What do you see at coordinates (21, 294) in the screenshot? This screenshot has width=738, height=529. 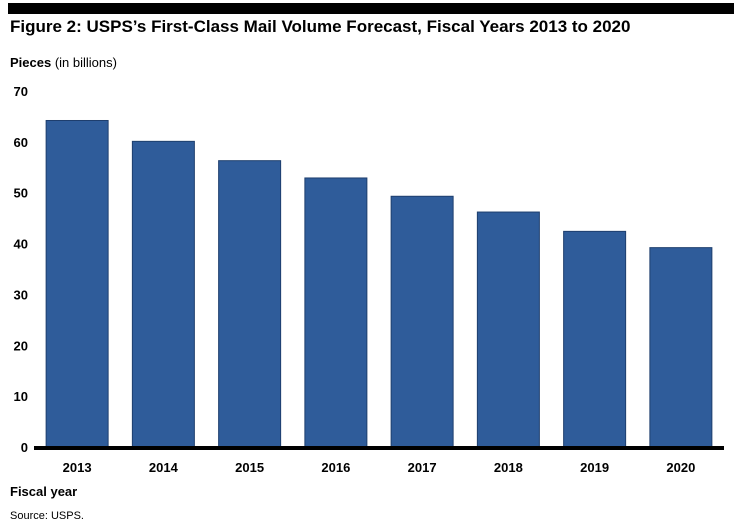 I see `y-tick-label: 30` at bounding box center [21, 294].